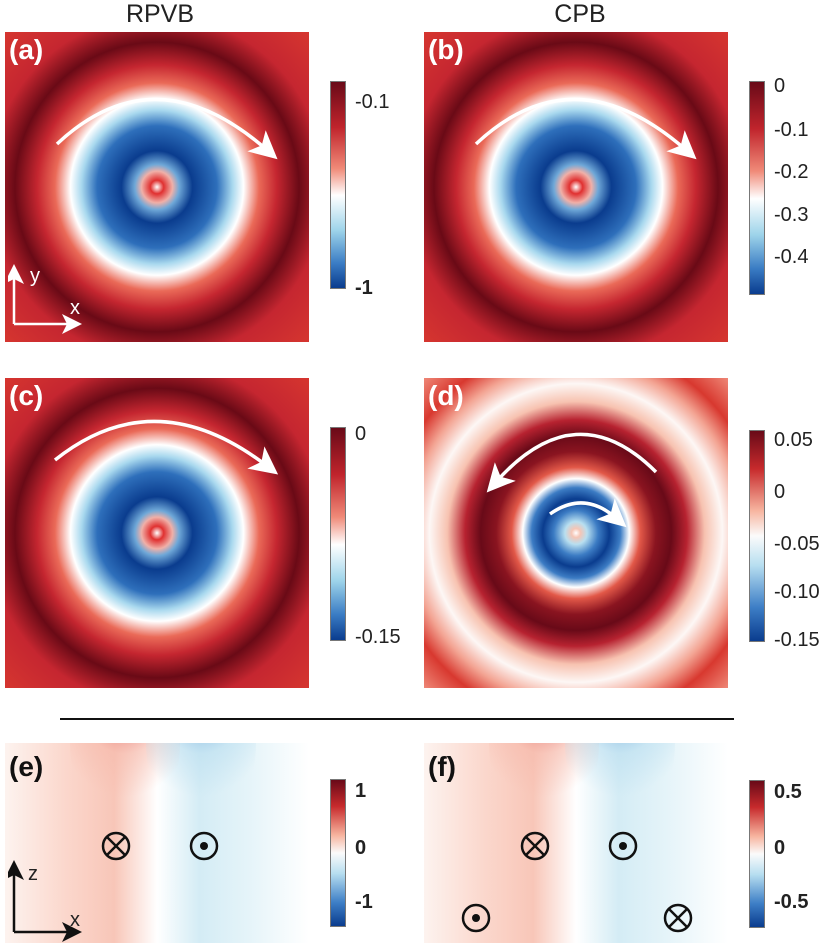  What do you see at coordinates (364, 902) in the screenshot?
I see `colorbar-e-tick: -1` at bounding box center [364, 902].